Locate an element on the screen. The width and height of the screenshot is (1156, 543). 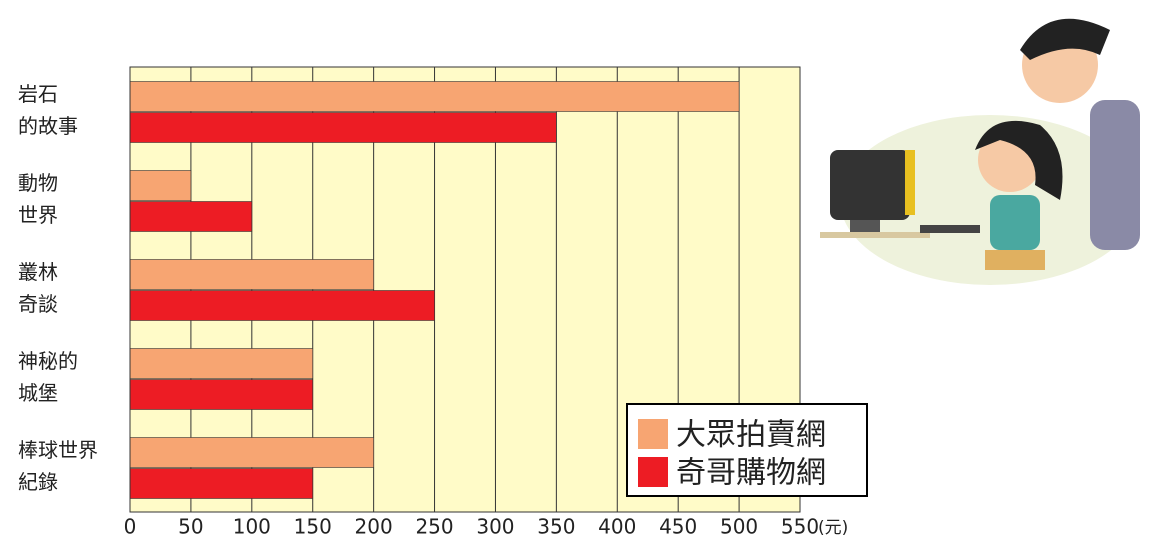
x-tick-label: 350 is located at coordinates (556, 527).